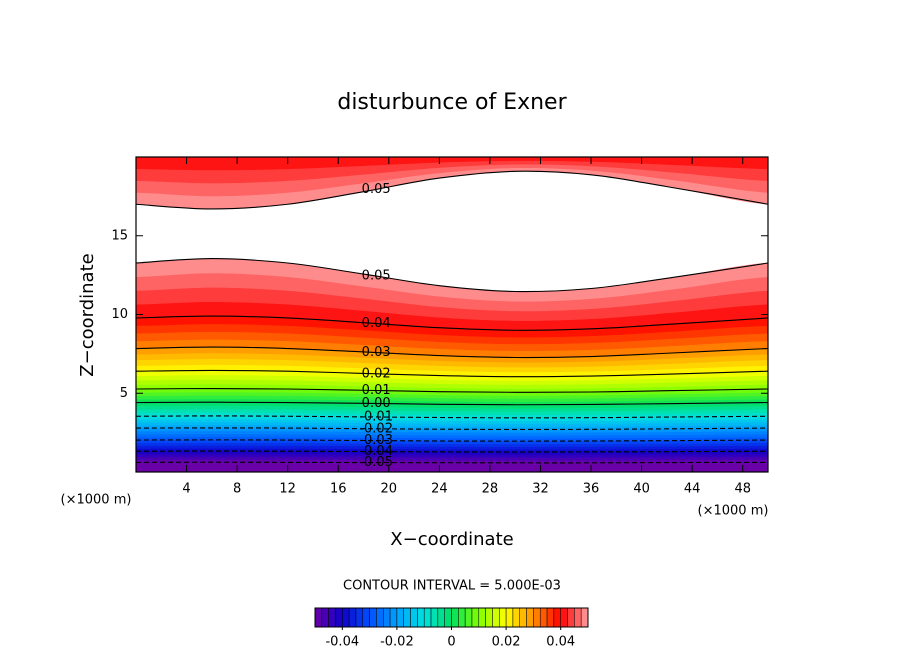  Describe the element at coordinates (540, 489) in the screenshot. I see `x-tick-label: 32` at that location.